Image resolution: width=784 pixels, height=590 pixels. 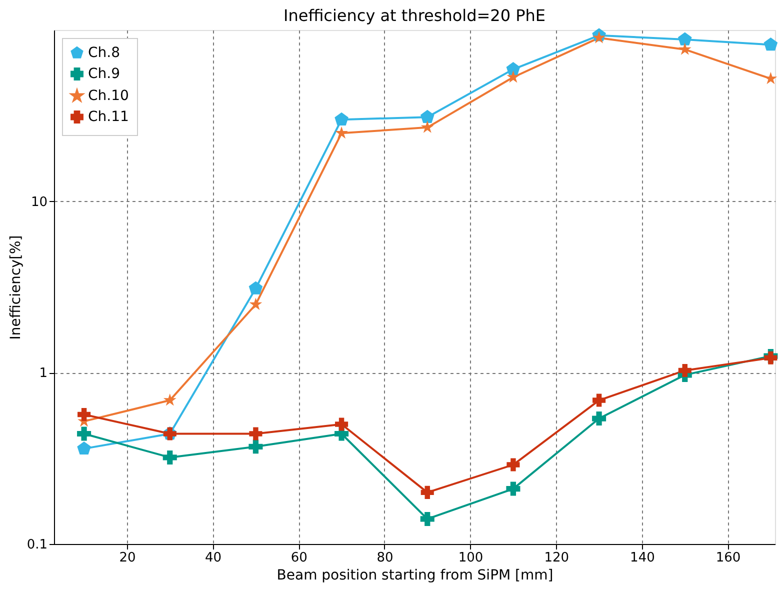 What do you see at coordinates (104, 53) in the screenshot?
I see `legend-label: Ch.8` at bounding box center [104, 53].